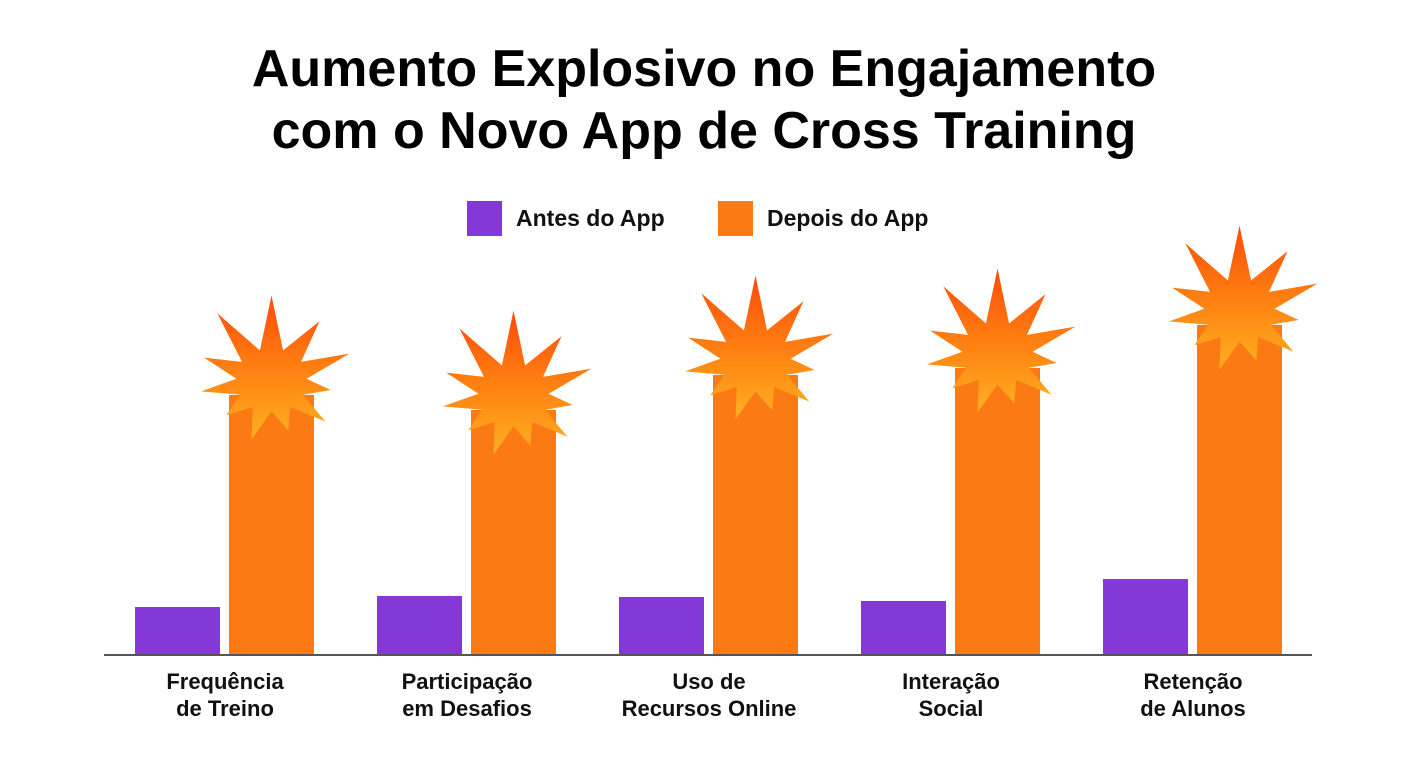  I want to click on legend-label: Depois do App, so click(847, 218).